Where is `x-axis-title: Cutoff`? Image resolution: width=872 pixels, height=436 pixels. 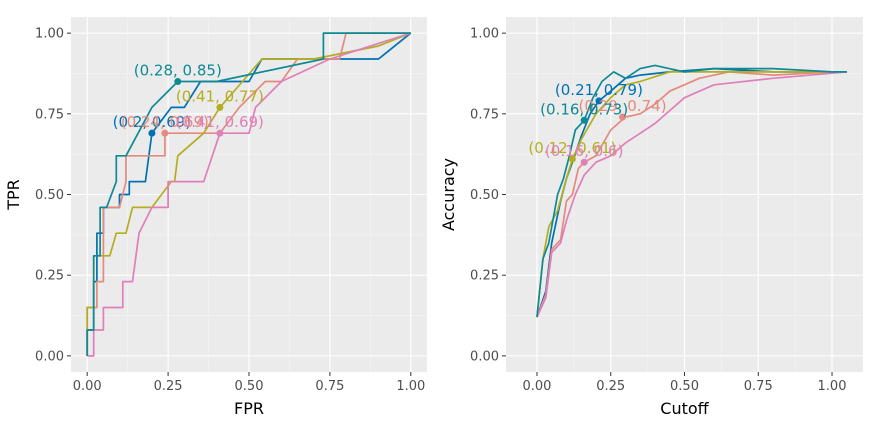 x-axis-title: Cutoff is located at coordinates (684, 408).